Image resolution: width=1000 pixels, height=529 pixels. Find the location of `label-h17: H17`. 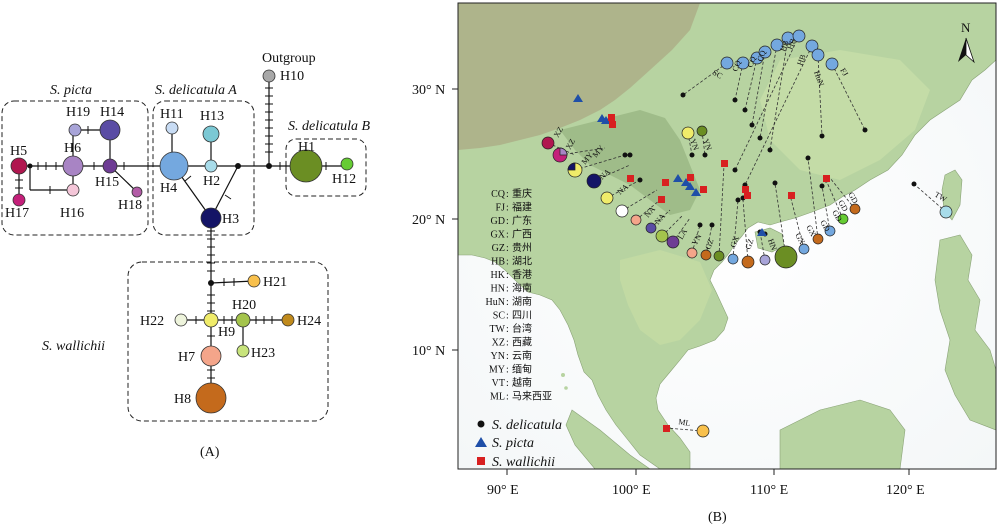

label-h17: H17 is located at coordinates (17, 213).